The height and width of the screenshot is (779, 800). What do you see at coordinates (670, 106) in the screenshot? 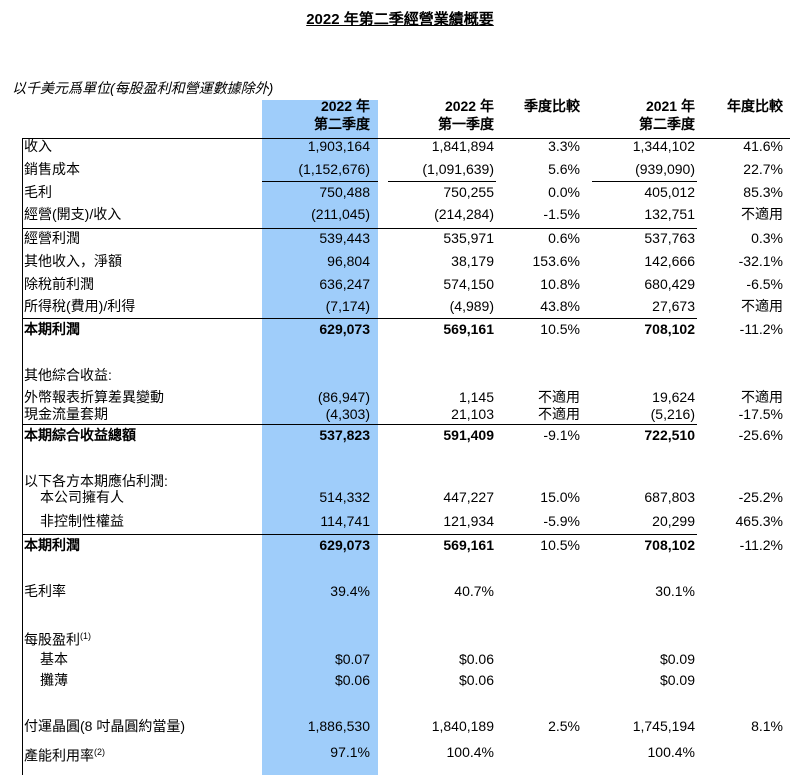
I see `column-header: 2021 年` at bounding box center [670, 106].